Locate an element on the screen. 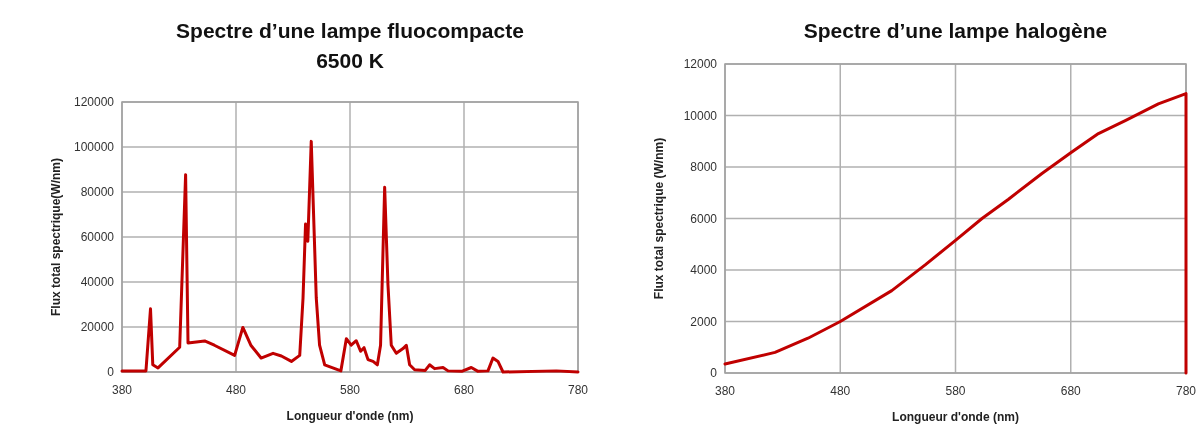 Image resolution: width=1200 pixels, height=432 pixels. y-tick-label: 40000 is located at coordinates (97, 282).